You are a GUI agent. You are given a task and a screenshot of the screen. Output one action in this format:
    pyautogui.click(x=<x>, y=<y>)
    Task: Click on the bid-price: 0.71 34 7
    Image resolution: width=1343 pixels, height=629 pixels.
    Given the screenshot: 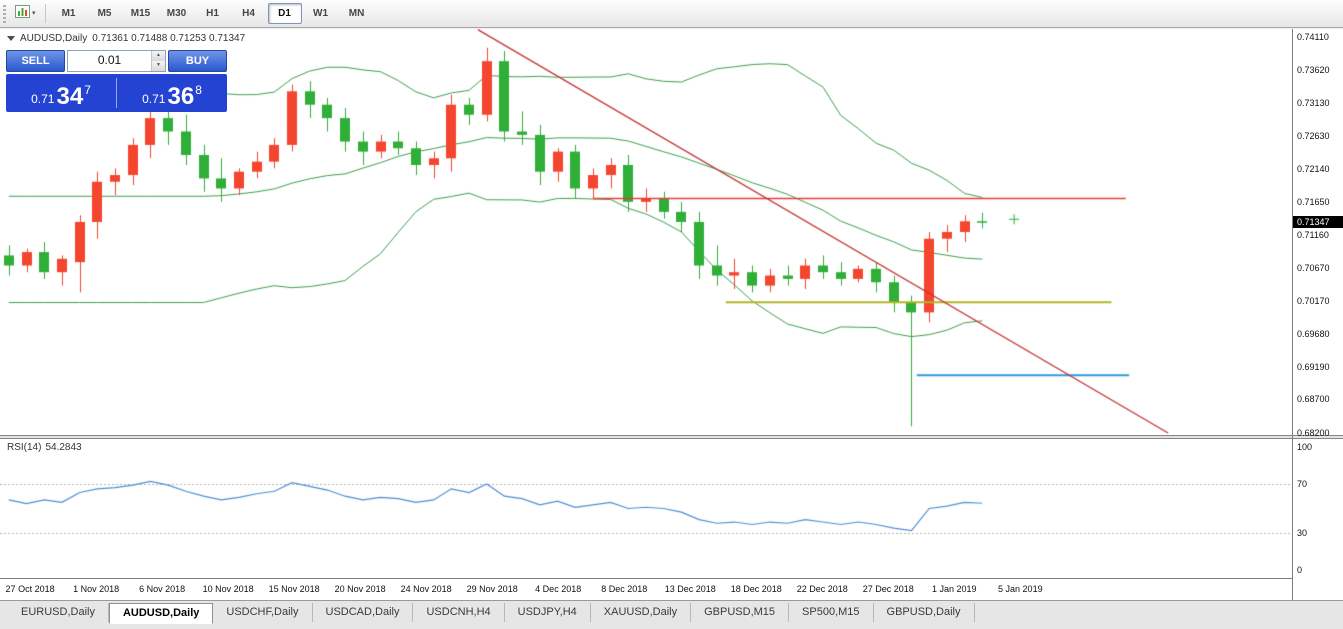 What is the action you would take?
    pyautogui.click(x=61, y=93)
    